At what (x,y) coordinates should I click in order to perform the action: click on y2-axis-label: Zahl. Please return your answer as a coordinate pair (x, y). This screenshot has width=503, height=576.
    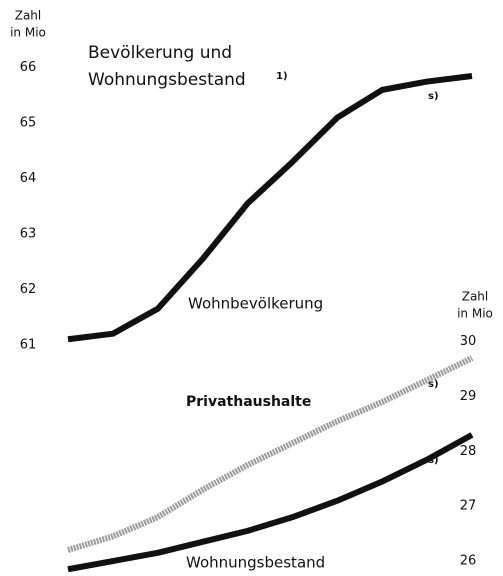
    Looking at the image, I should click on (475, 297).